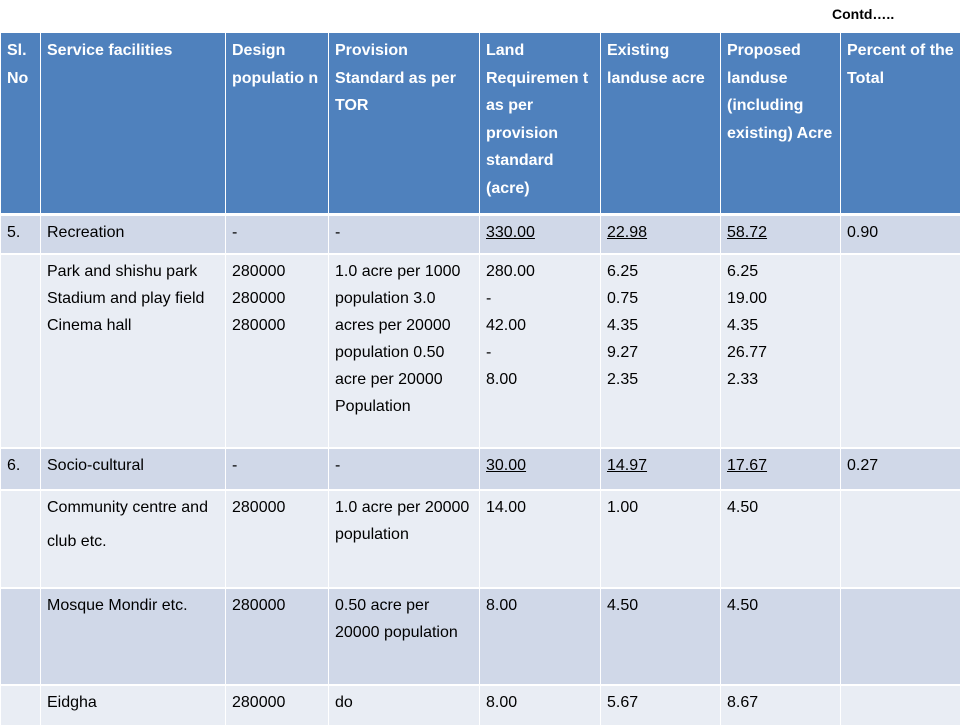 This screenshot has width=960, height=725. I want to click on cell-land-req: 330.00, so click(540, 234).